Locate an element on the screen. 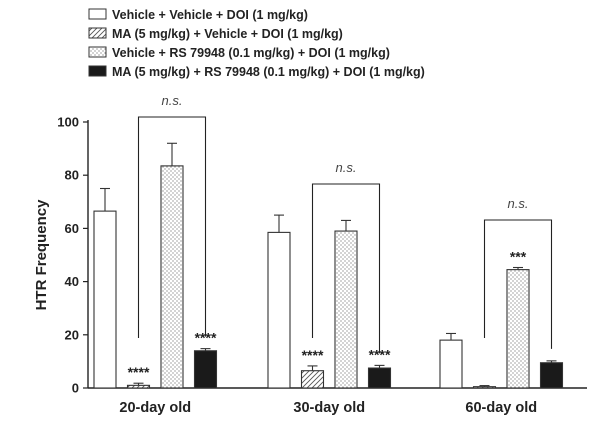 Image resolution: width=597 pixels, height=423 pixels. sig-label-3-1: **** is located at coordinates (380, 354).